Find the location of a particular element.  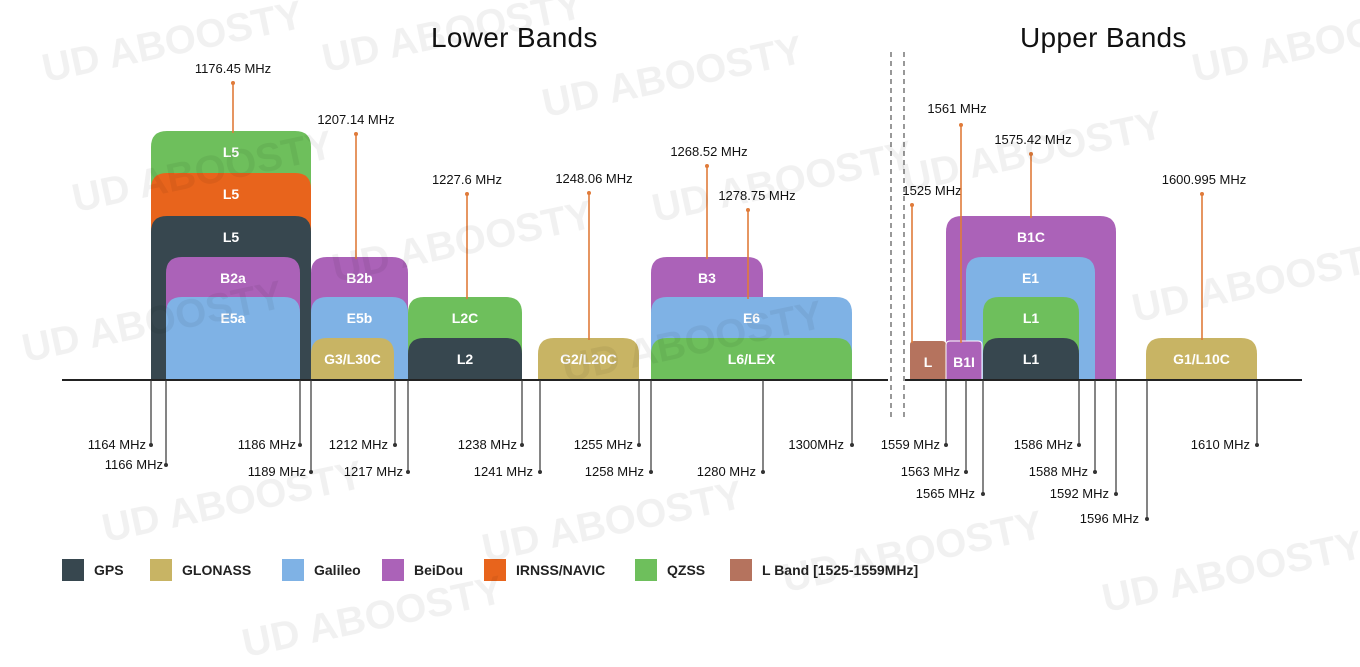

center-frequency-label: 1268.52 MHz is located at coordinates (708, 151).